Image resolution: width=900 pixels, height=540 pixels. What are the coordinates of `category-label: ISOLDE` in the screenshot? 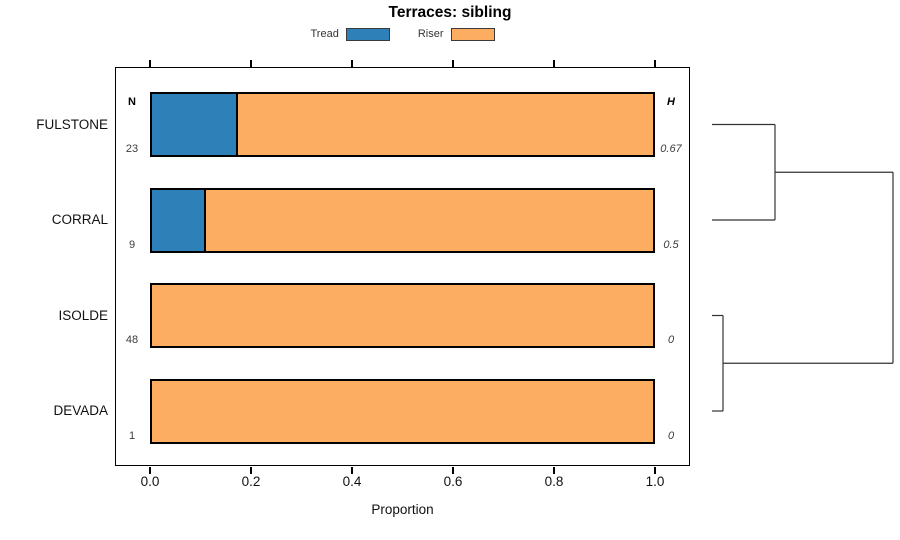 It's located at (83, 315).